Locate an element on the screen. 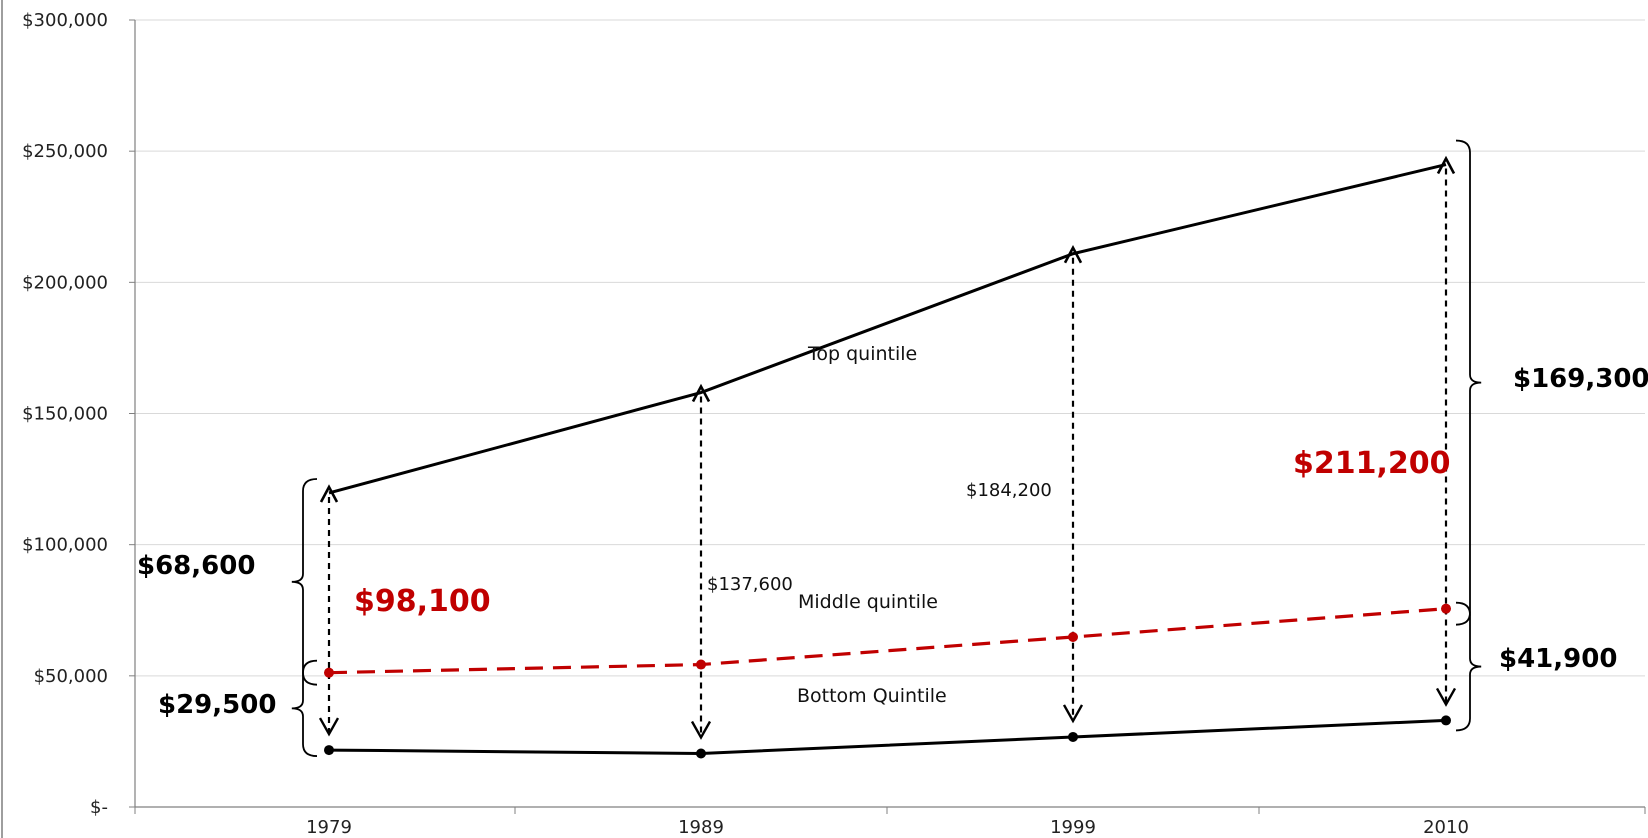 This screenshot has height=838, width=1648. brace-middle-bottom-2010 is located at coordinates (1468, 666).